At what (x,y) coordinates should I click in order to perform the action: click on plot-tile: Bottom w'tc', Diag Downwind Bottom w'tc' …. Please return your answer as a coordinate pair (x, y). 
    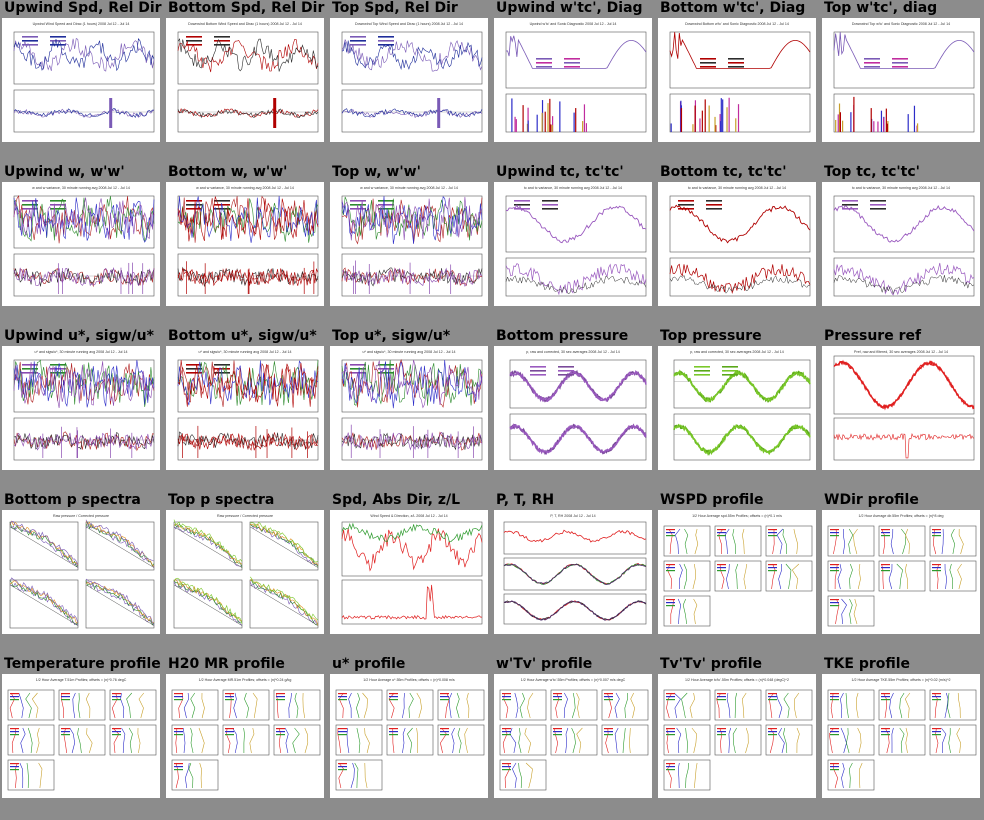
    Looking at the image, I should click on (739, 73).